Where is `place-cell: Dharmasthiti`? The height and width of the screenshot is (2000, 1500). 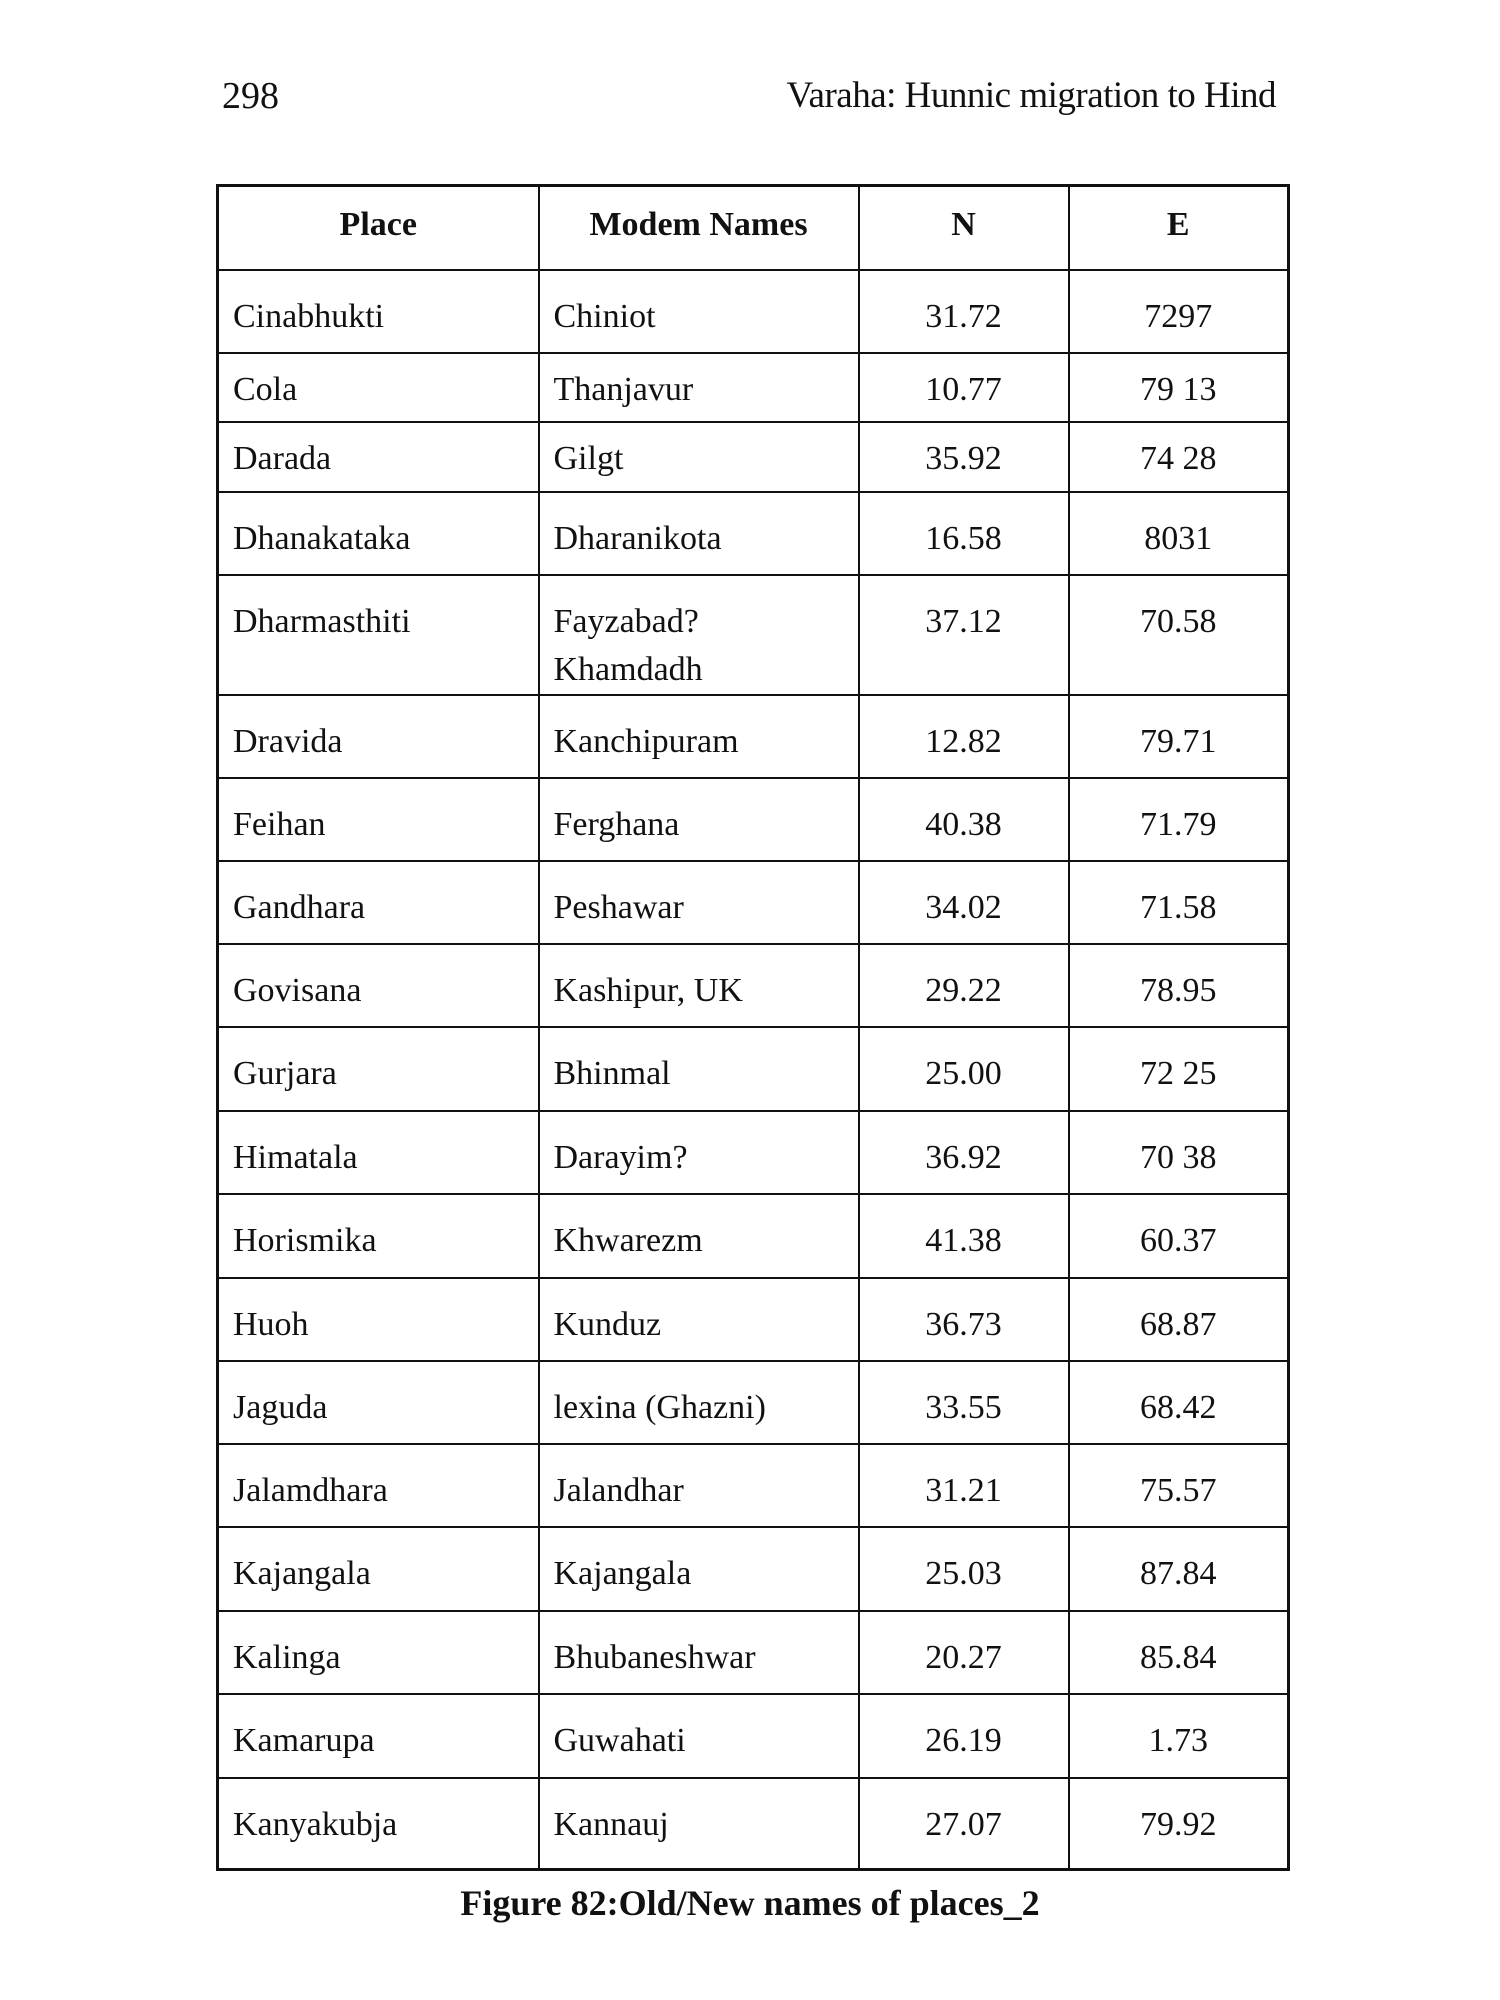
place-cell: Dharmasthiti is located at coordinates (378, 634).